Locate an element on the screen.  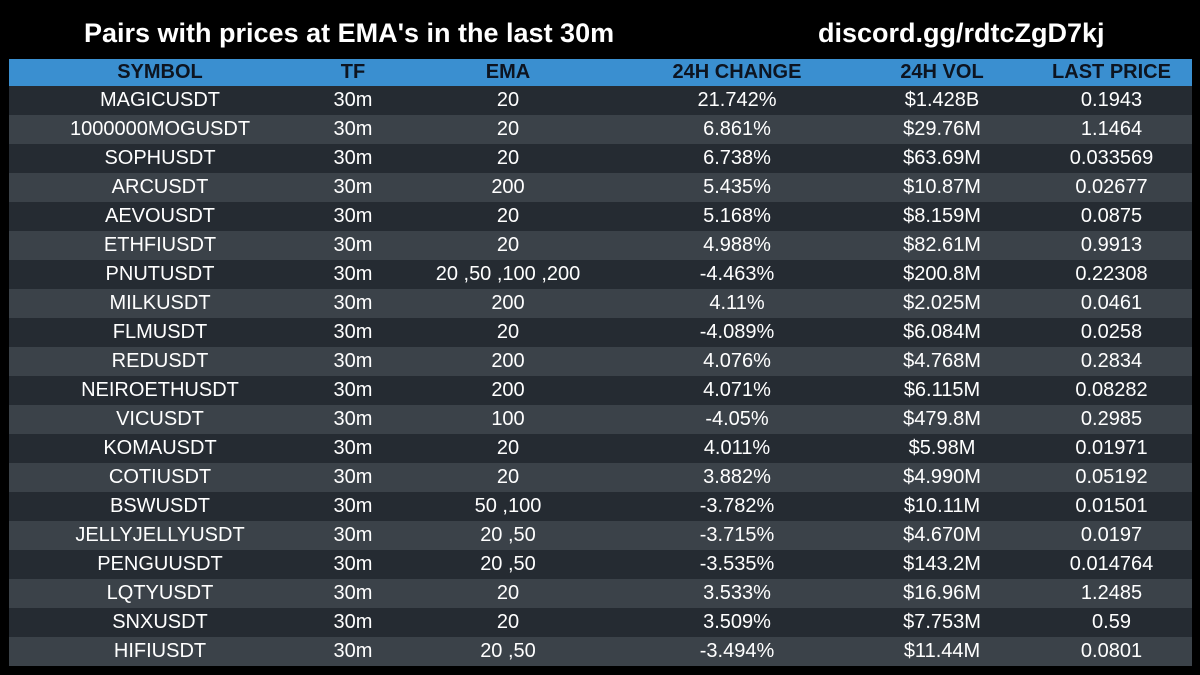
price-cell: 0.0875 is located at coordinates (1111, 216).